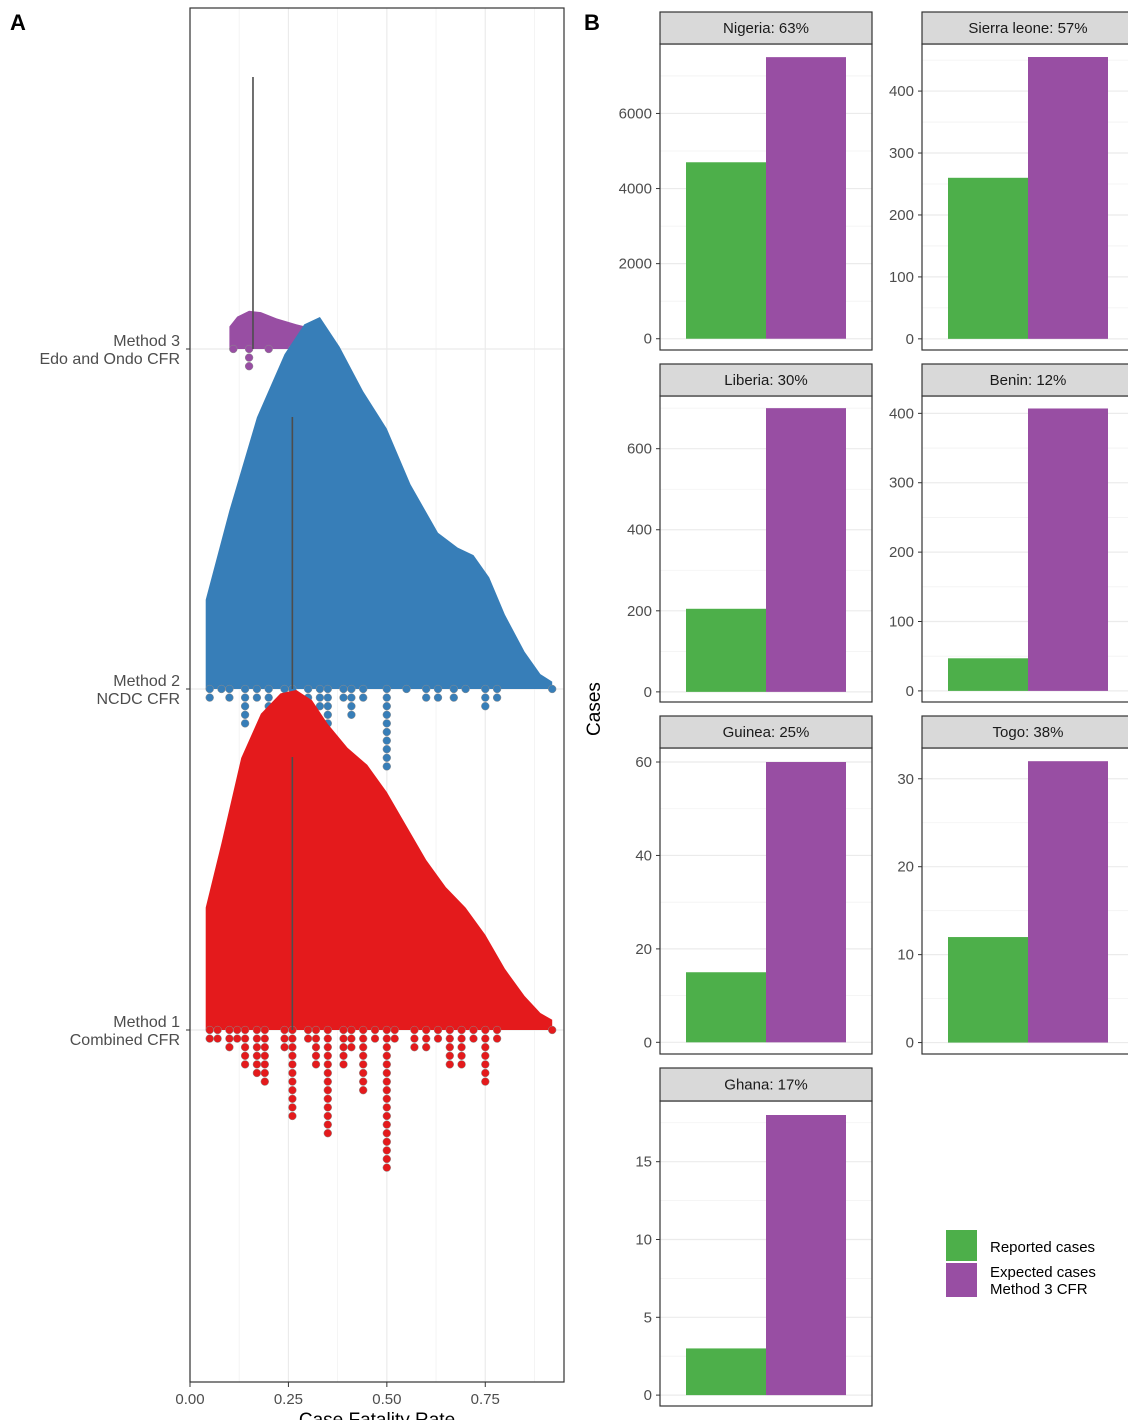 The image size is (1128, 1420). Describe the element at coordinates (109, 359) in the screenshot. I see `category-label-line2: Edo and Ondo CFR` at that location.